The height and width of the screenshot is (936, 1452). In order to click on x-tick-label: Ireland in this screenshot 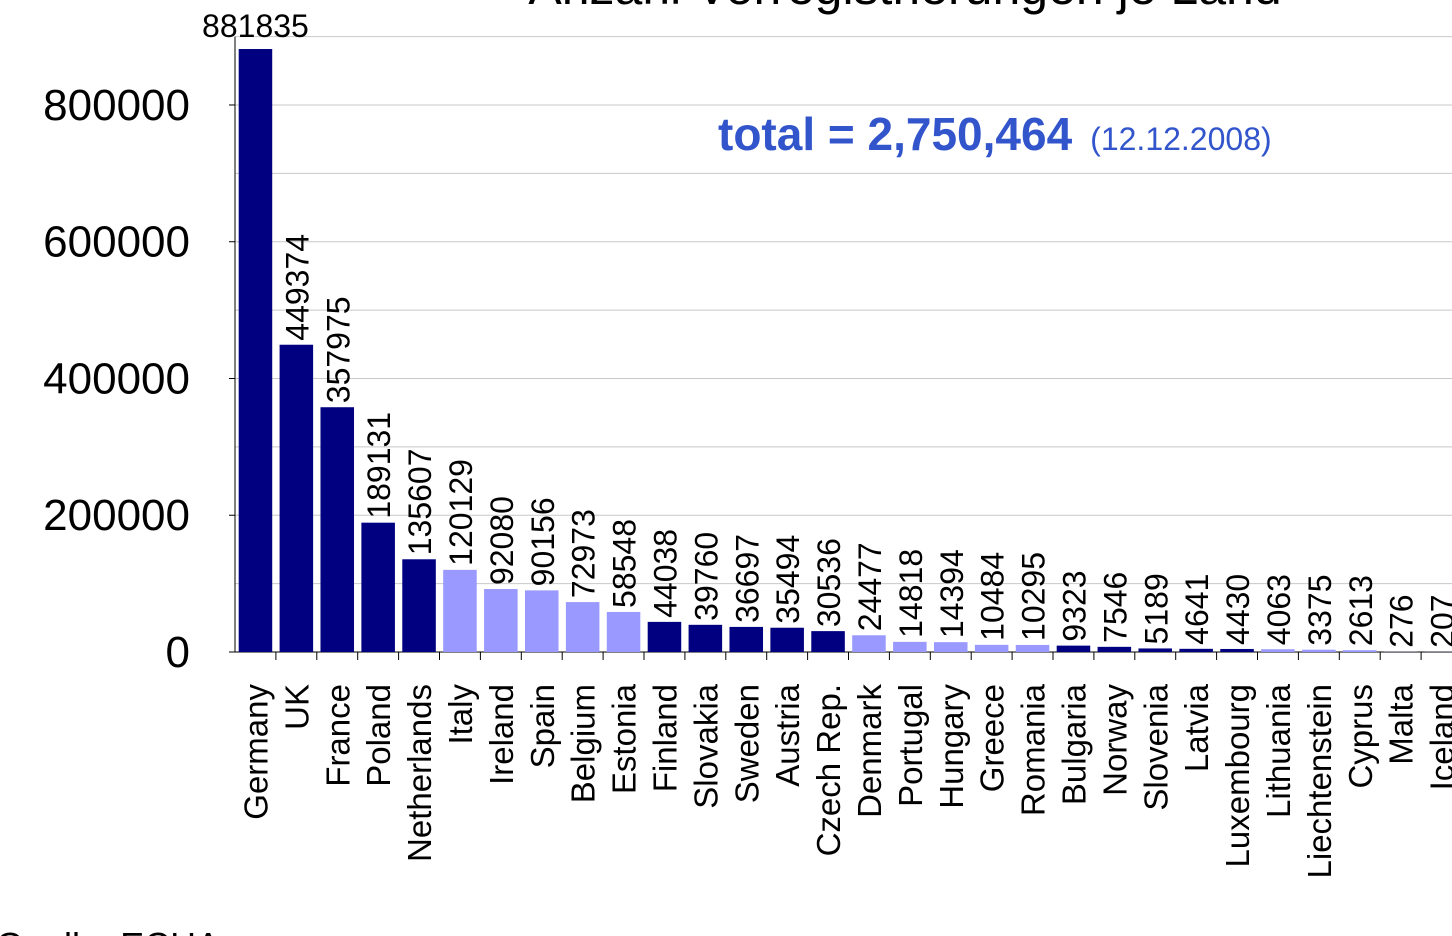, I will do `click(501, 734)`.